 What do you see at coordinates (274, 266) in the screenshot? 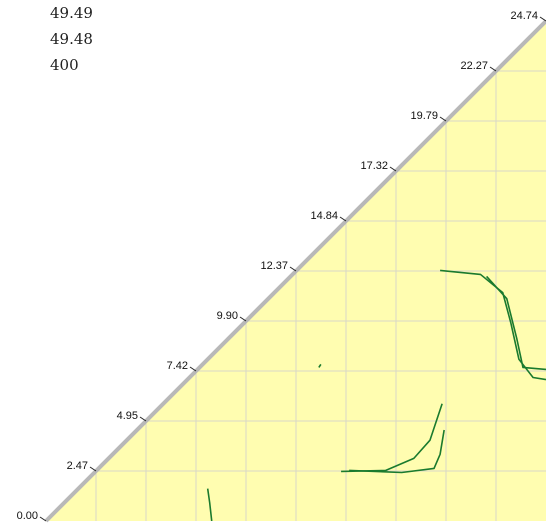
I see `tick-label: 12.37` at bounding box center [274, 266].